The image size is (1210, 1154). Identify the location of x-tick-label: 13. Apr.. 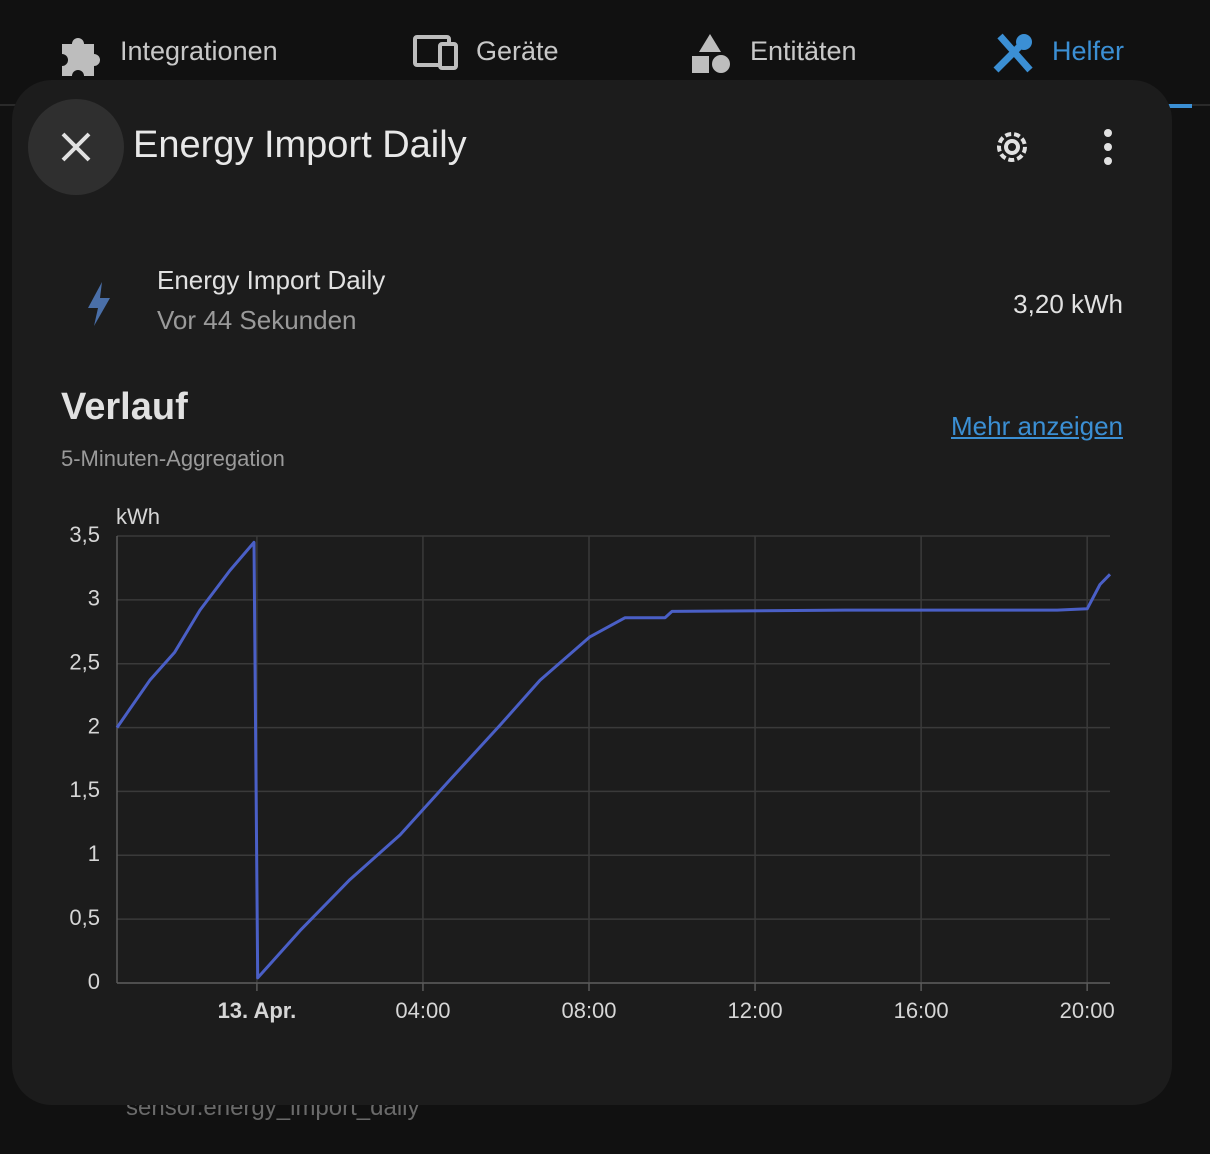
(257, 1010).